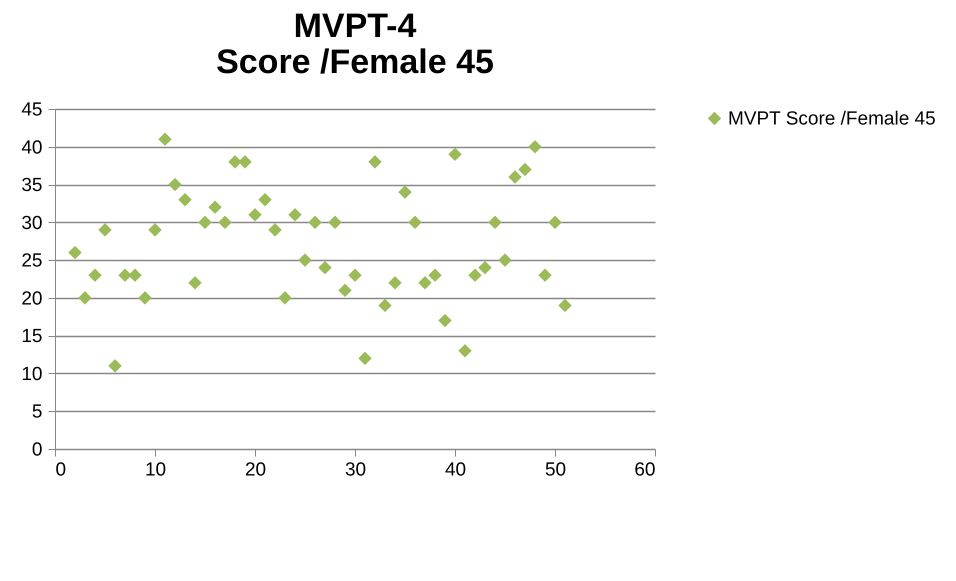 Image resolution: width=956 pixels, height=581 pixels. What do you see at coordinates (555, 470) in the screenshot?
I see `x-tick-label: 50` at bounding box center [555, 470].